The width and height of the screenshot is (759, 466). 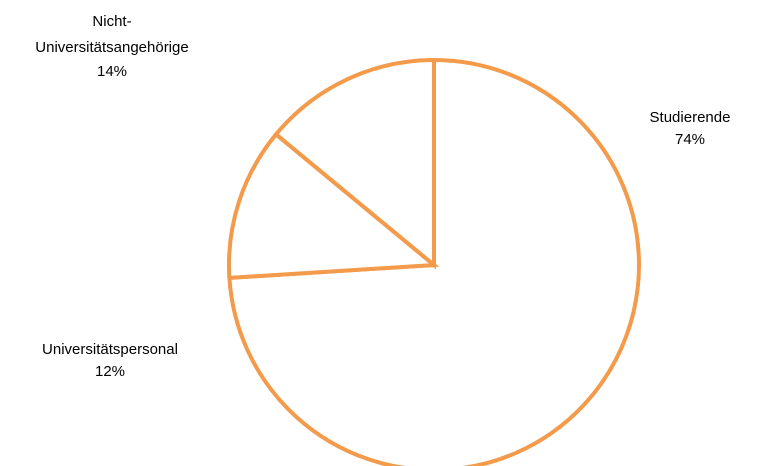 What do you see at coordinates (110, 349) in the screenshot?
I see `slice-name-universitaetspersonal: Universitätspersonal` at bounding box center [110, 349].